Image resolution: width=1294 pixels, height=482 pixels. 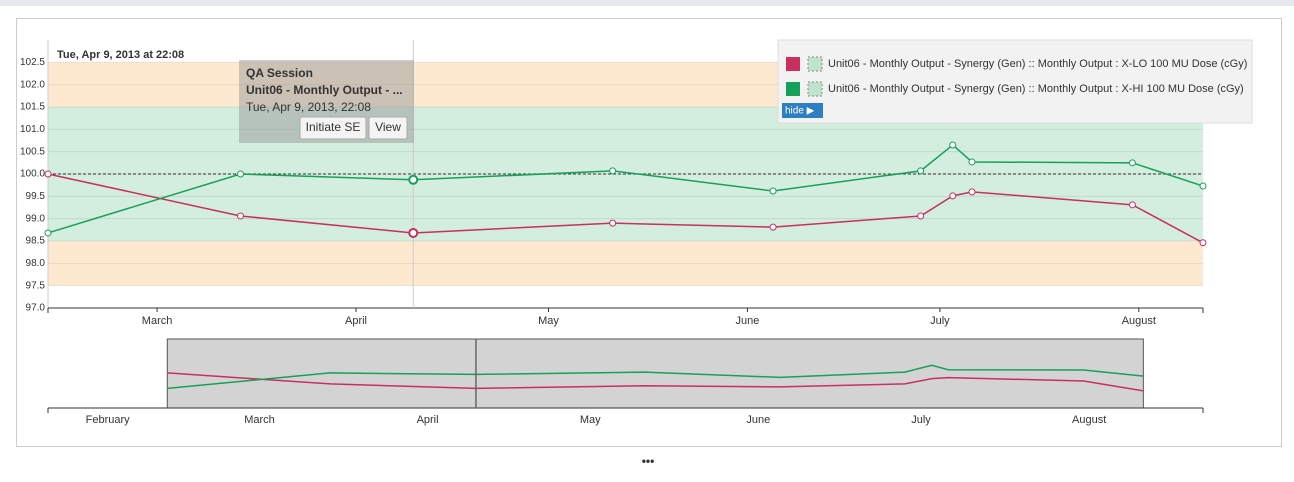 What do you see at coordinates (1089, 420) in the screenshot?
I see `navigator-tick-label: August` at bounding box center [1089, 420].